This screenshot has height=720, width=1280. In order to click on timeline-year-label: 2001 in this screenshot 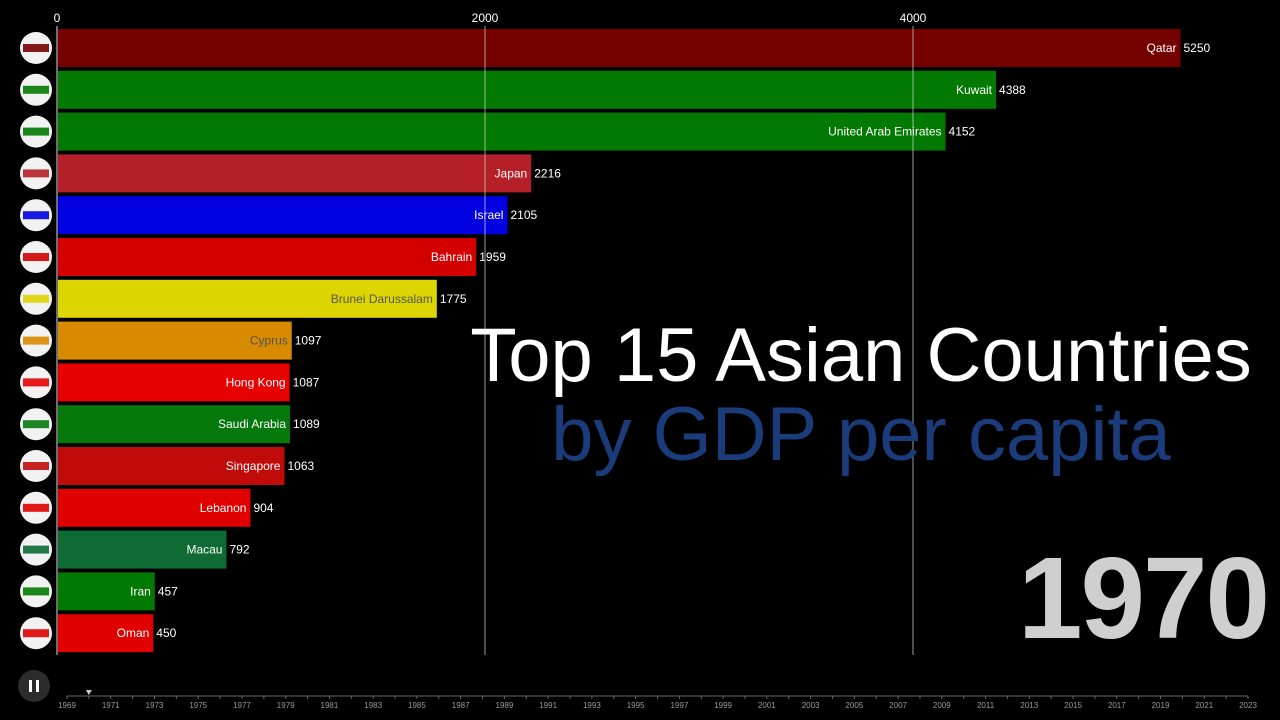, I will do `click(767, 705)`.